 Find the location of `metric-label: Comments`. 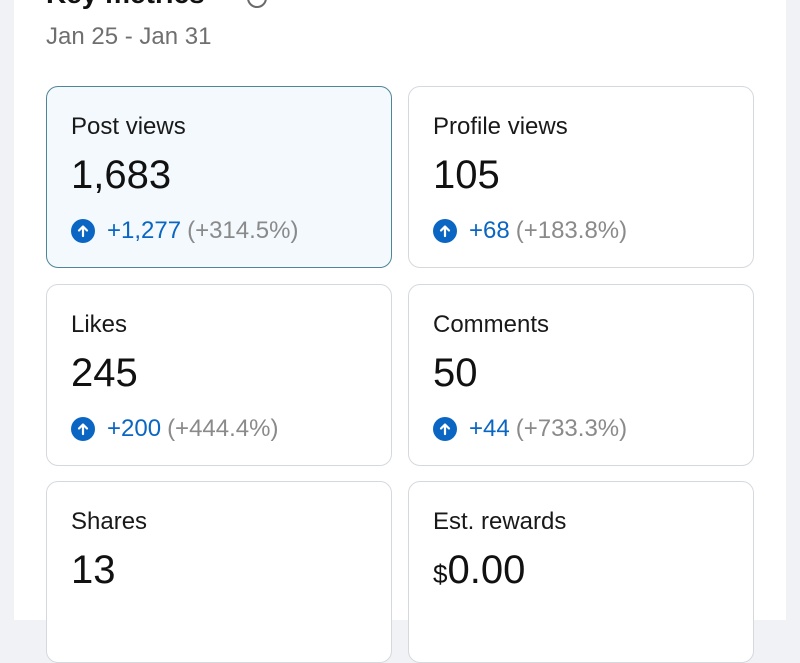

metric-label: Comments is located at coordinates (491, 324).